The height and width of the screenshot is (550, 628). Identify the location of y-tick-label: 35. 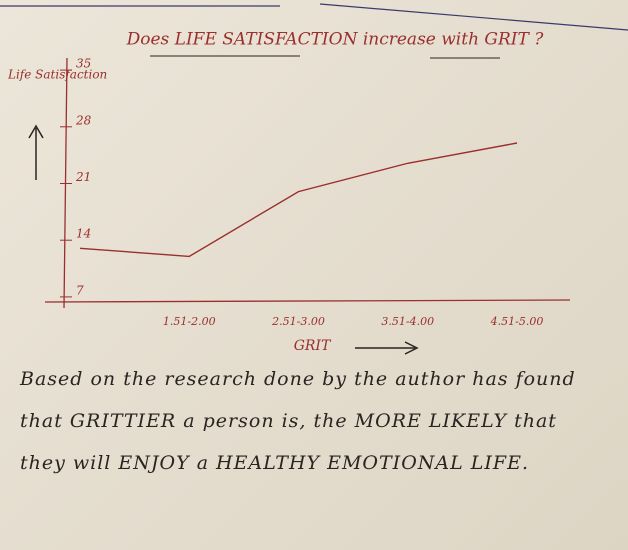
(83, 64).